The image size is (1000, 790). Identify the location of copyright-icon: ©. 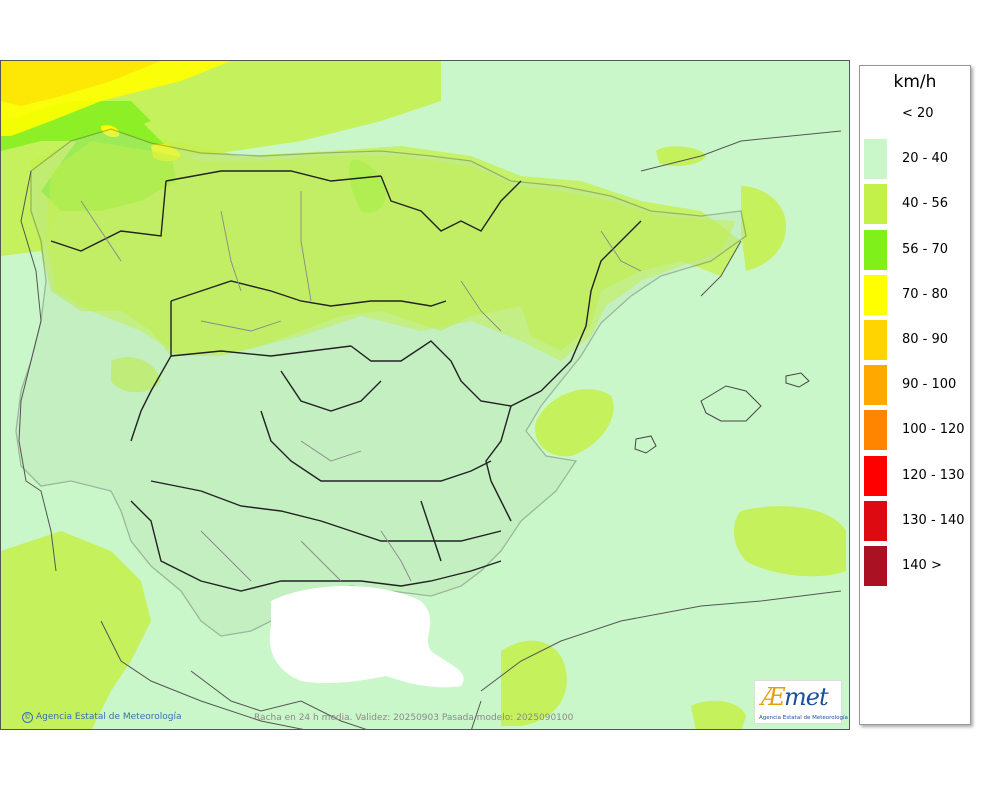
(27, 717).